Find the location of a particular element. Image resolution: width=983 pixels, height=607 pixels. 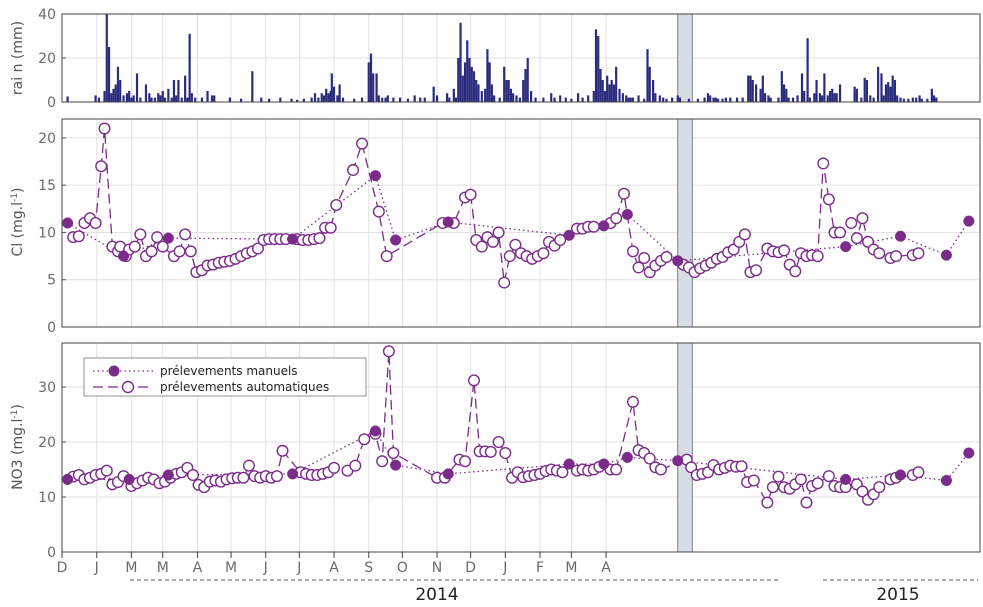

rain-highlight-band is located at coordinates (685, 58).